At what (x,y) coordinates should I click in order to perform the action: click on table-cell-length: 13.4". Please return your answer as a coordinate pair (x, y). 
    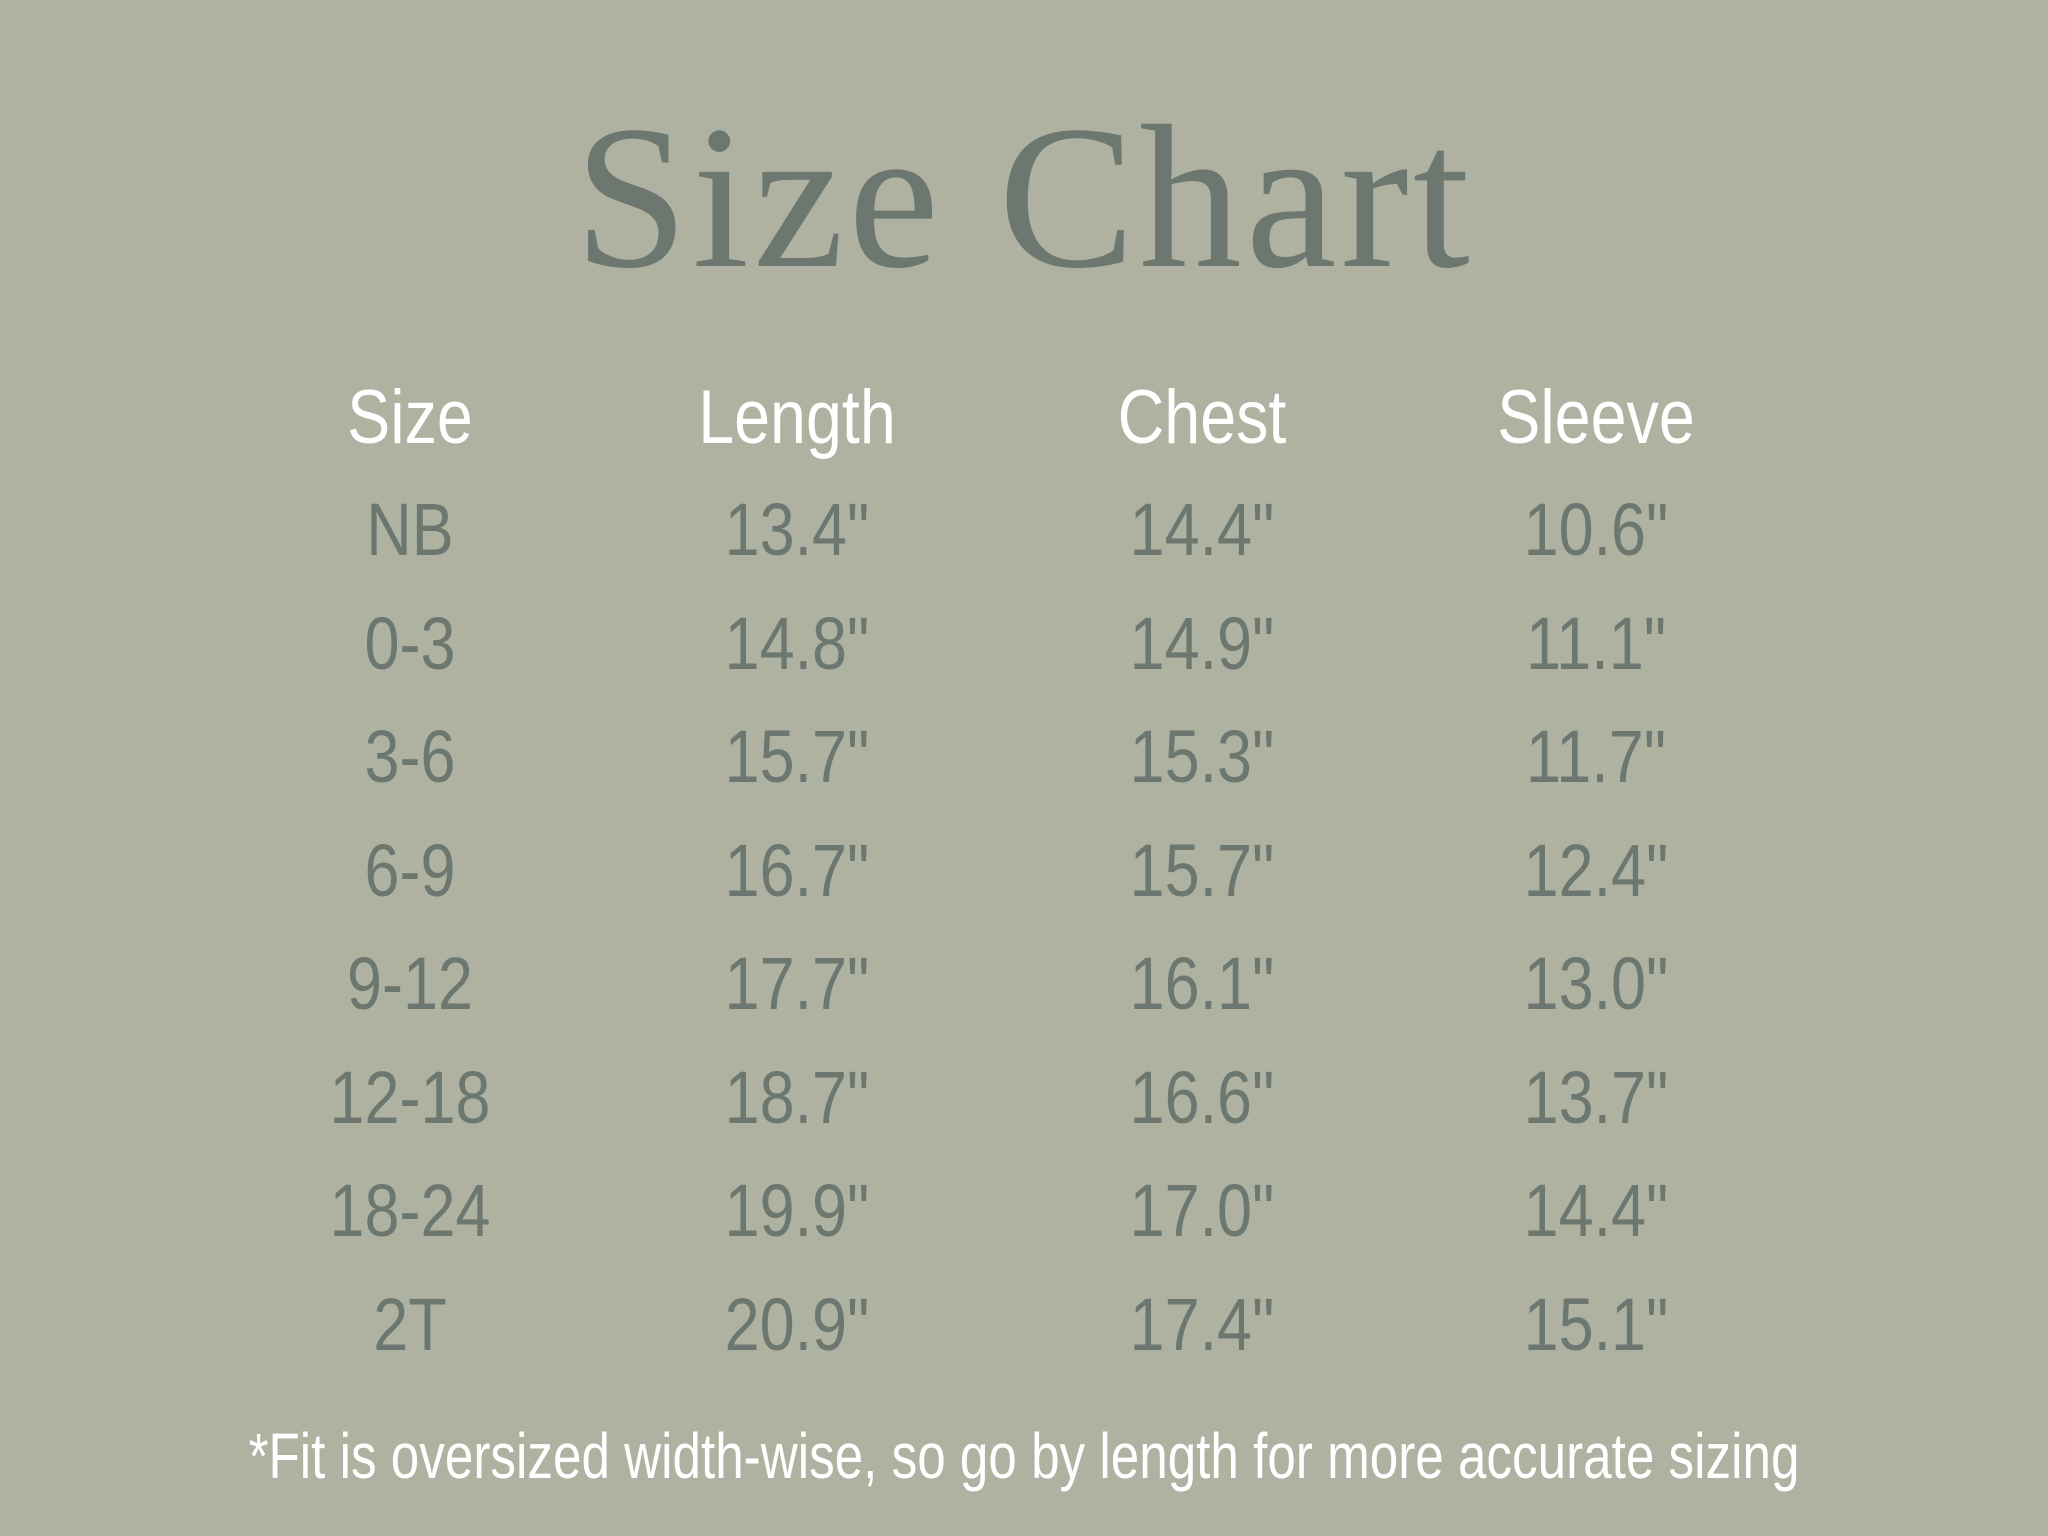
    Looking at the image, I should click on (797, 529).